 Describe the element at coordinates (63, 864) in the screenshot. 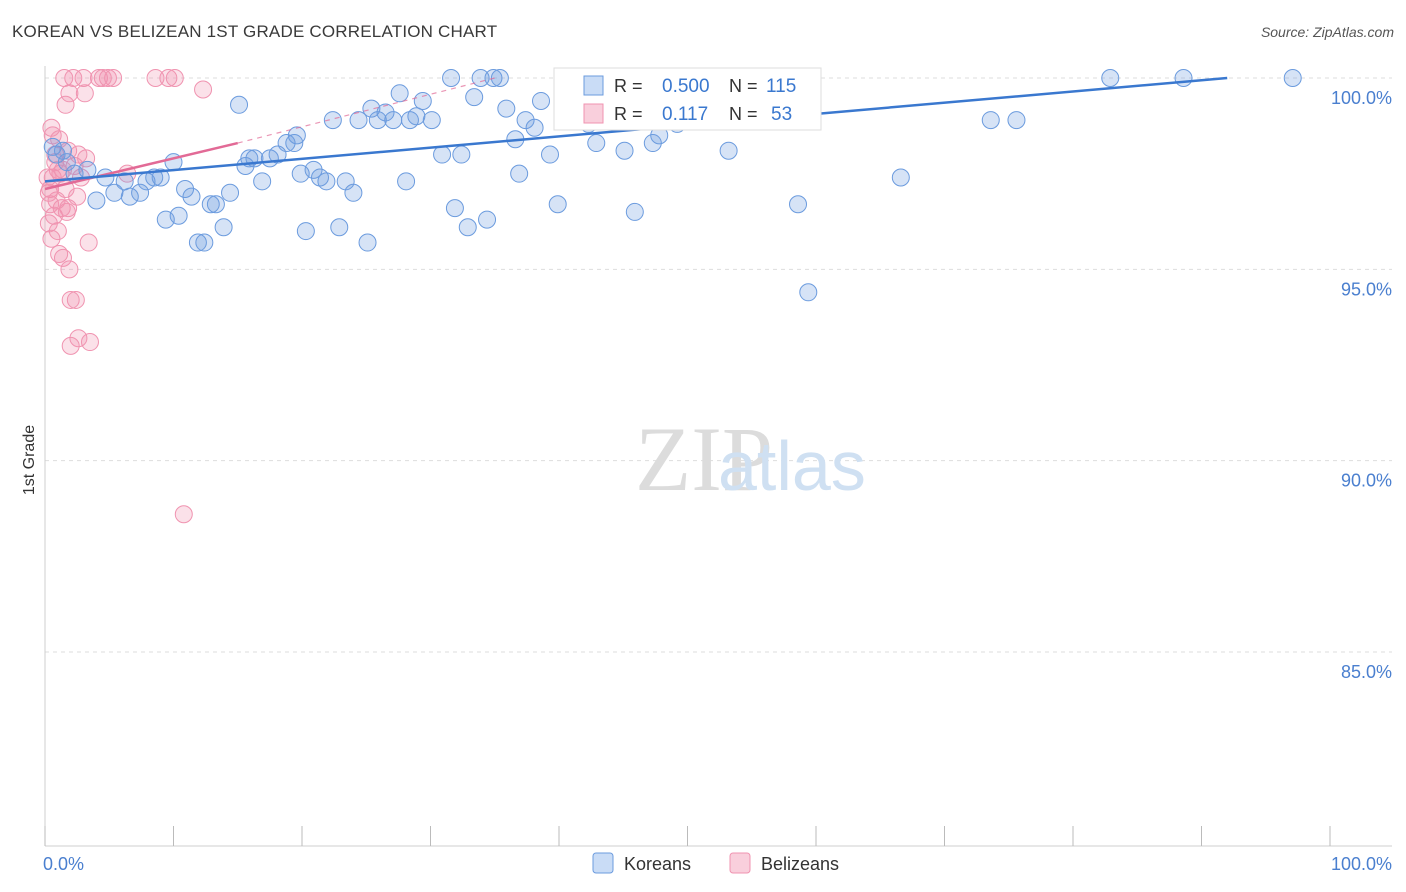

I see `x-tick-label: 0.0%` at that location.